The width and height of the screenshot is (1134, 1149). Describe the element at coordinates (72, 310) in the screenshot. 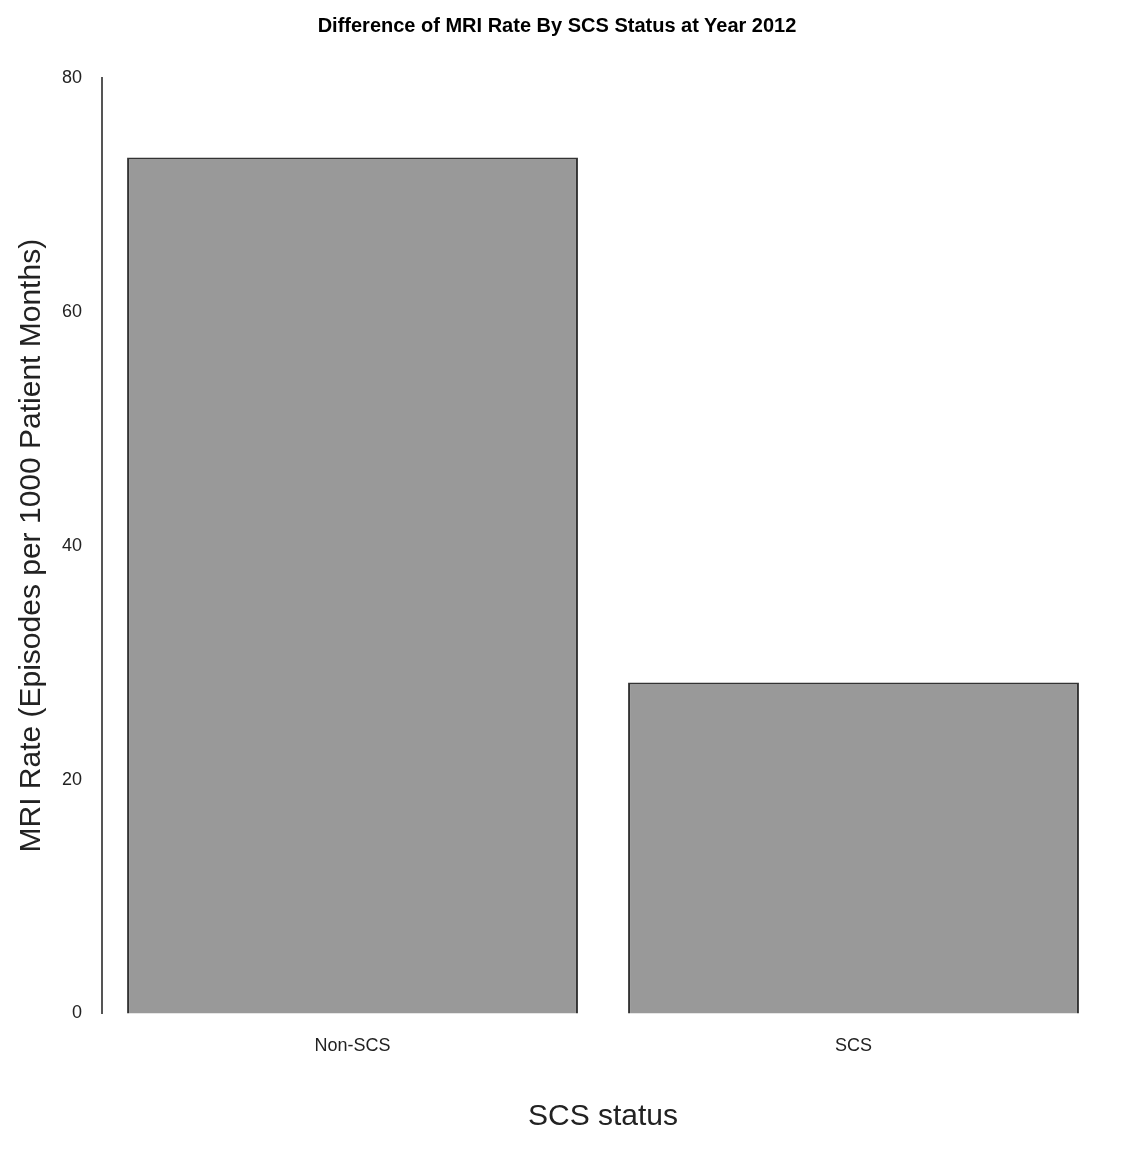

I see `y-tick-label: 60` at that location.